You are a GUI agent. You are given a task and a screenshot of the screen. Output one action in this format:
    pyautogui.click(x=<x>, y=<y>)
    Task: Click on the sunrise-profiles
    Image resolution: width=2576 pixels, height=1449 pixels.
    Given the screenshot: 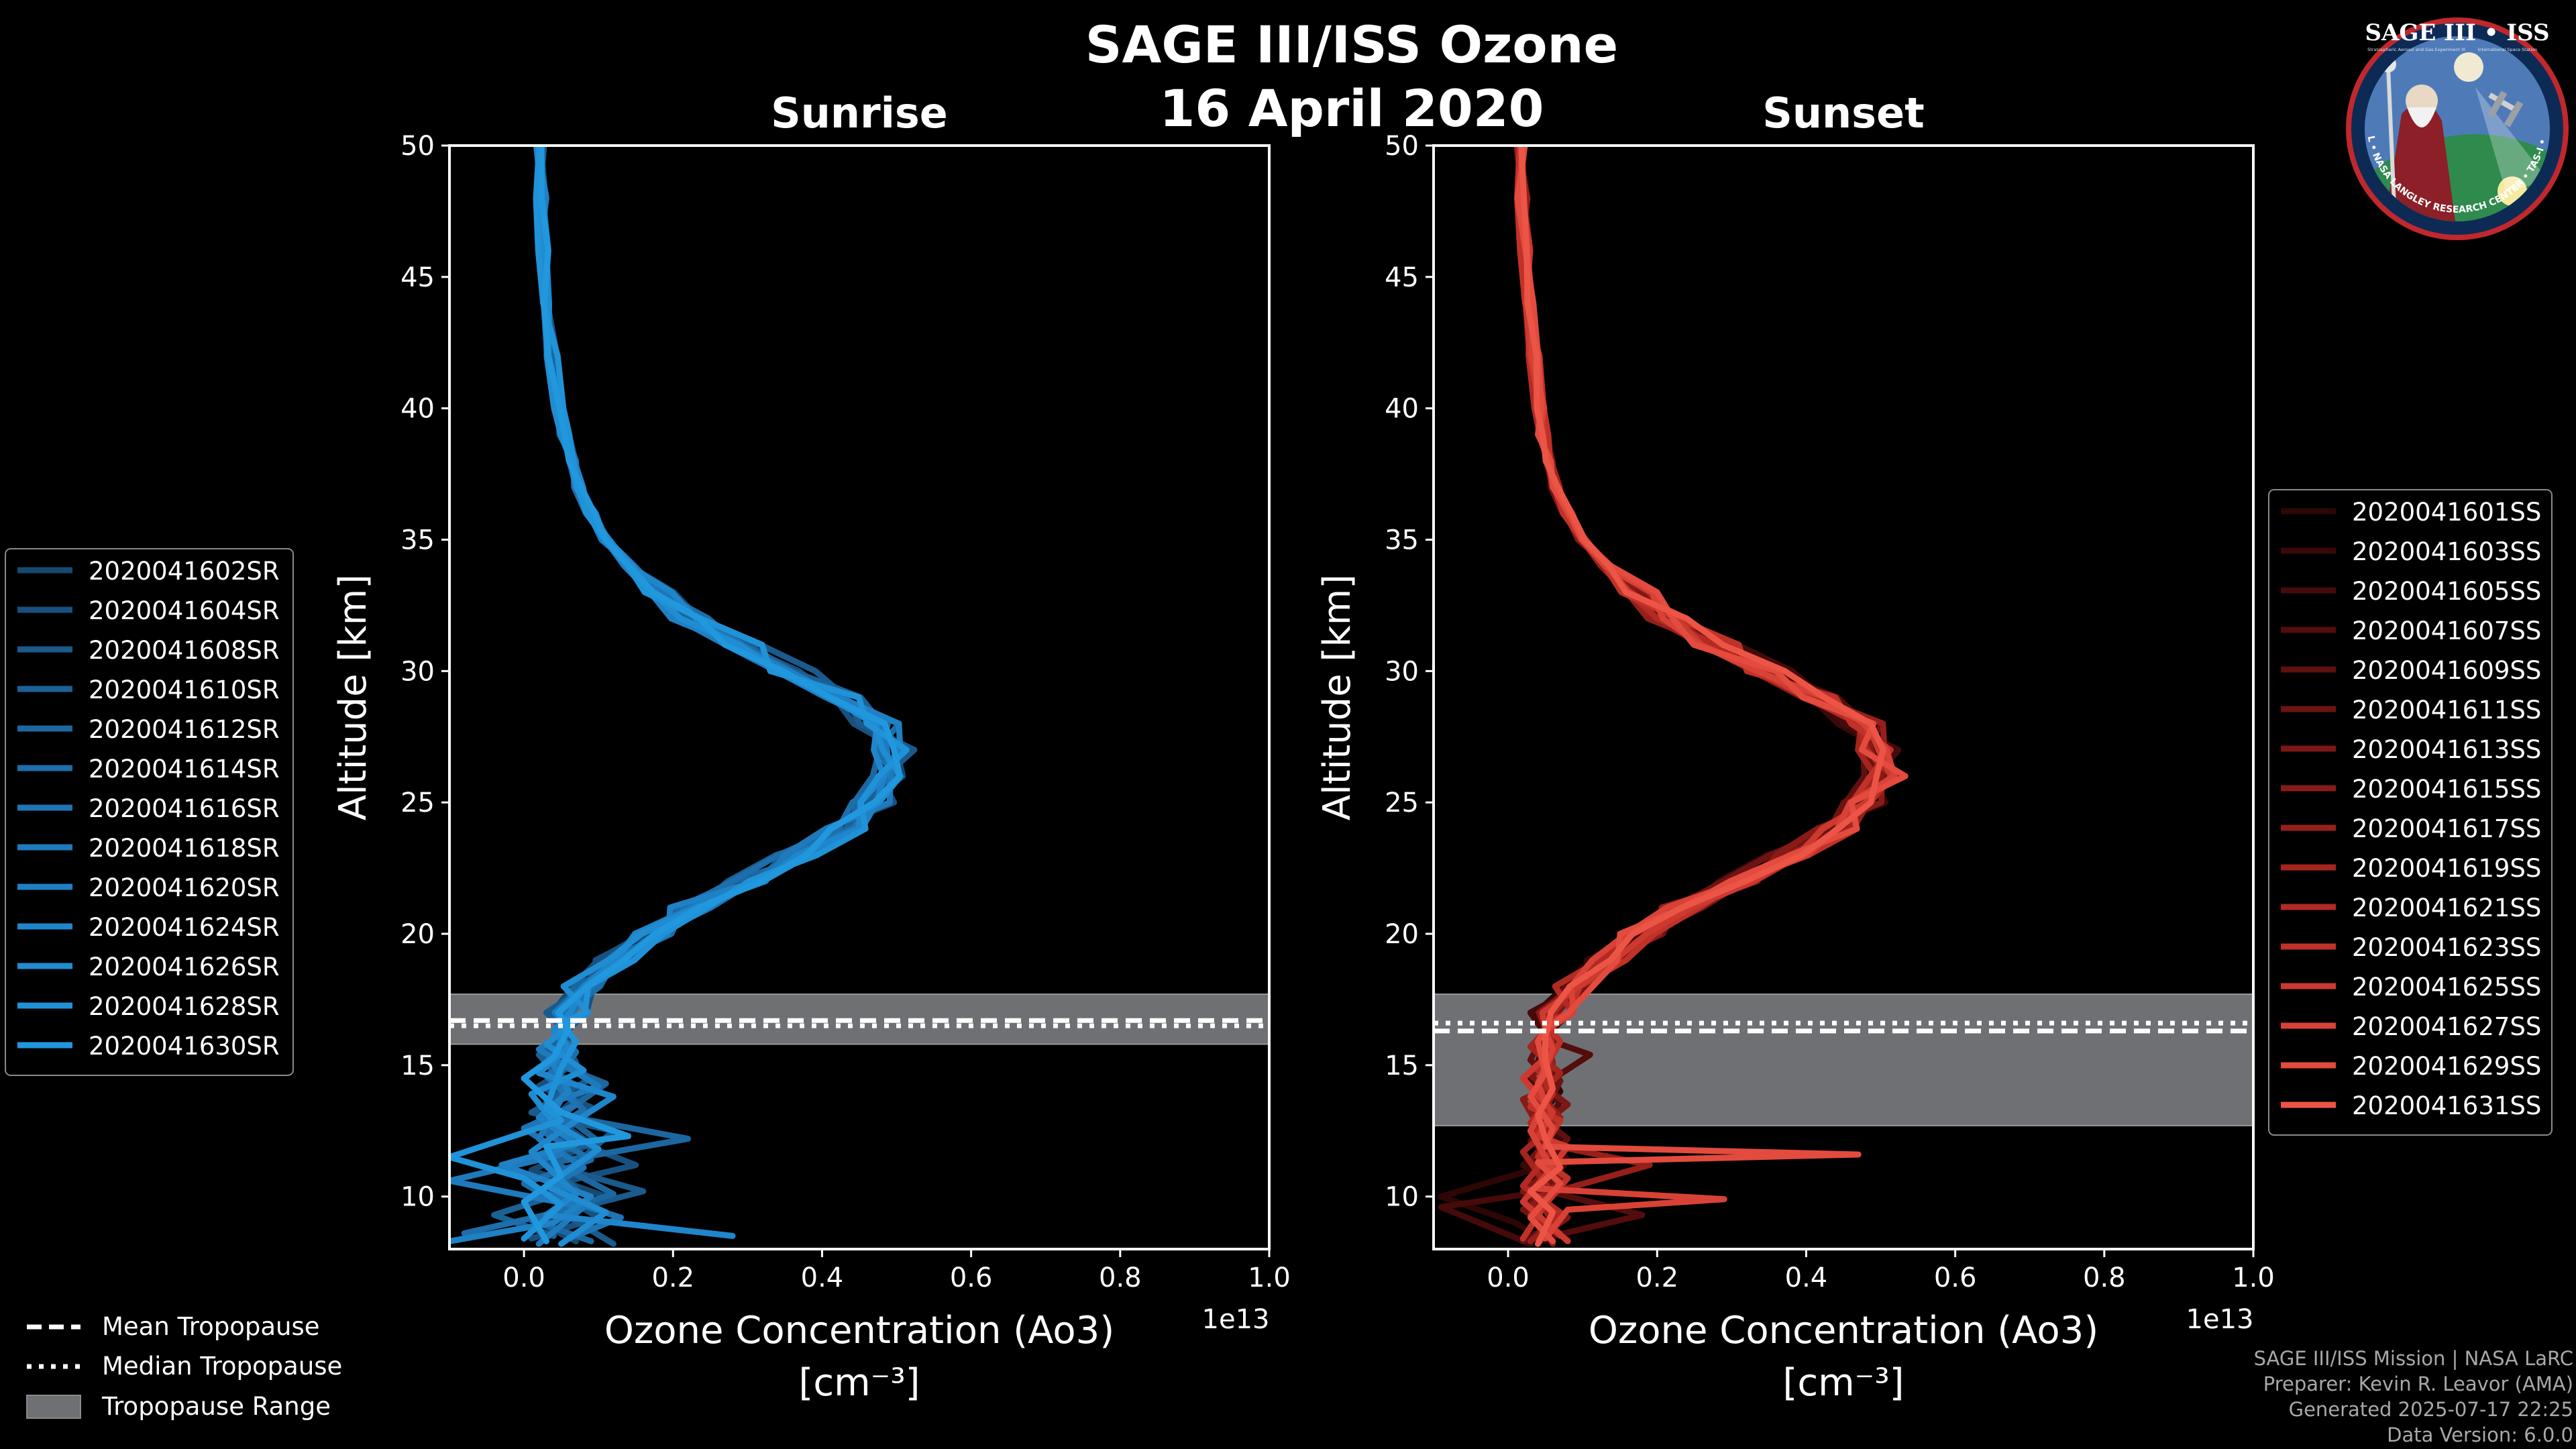 What is the action you would take?
    pyautogui.click(x=683, y=696)
    